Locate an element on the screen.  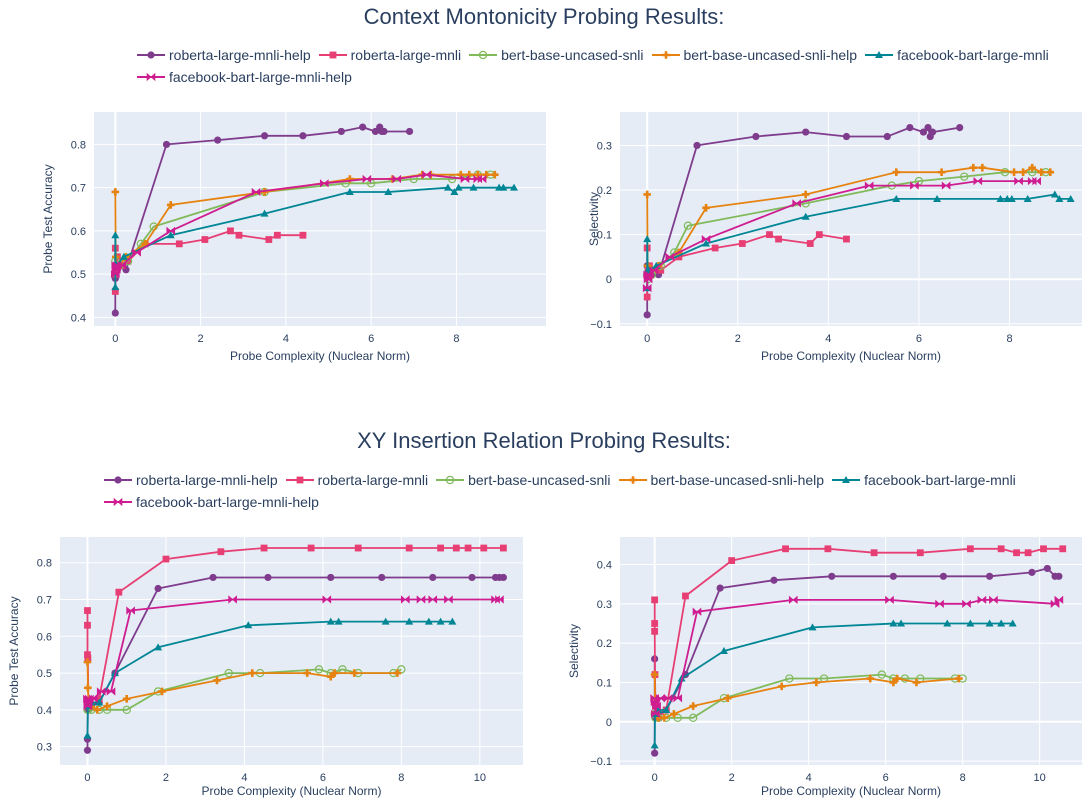
x-tick-label: 0 is located at coordinates (655, 778).